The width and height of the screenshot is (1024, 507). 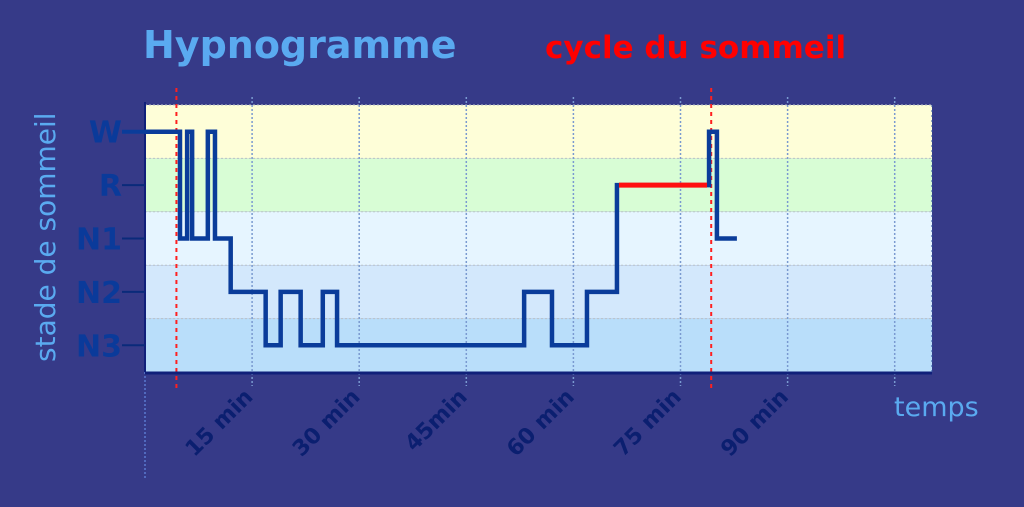 What do you see at coordinates (110, 186) in the screenshot?
I see `y-tick-r: R` at bounding box center [110, 186].